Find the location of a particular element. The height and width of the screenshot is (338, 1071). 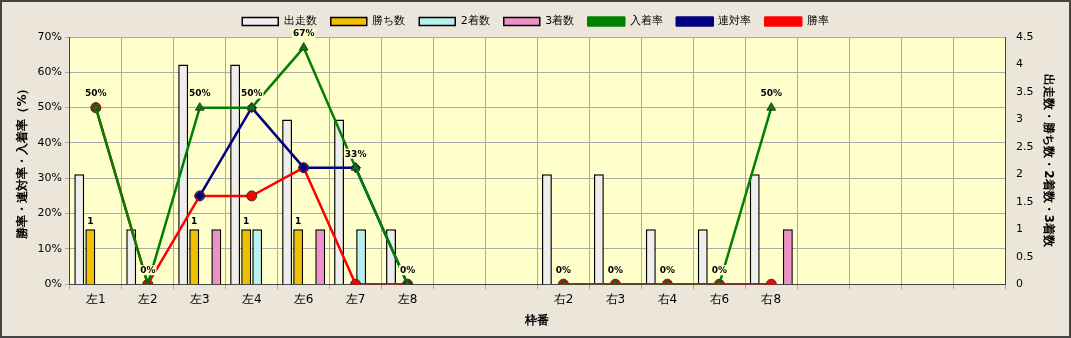

y-tick-label: 70% is located at coordinates (49, 36).